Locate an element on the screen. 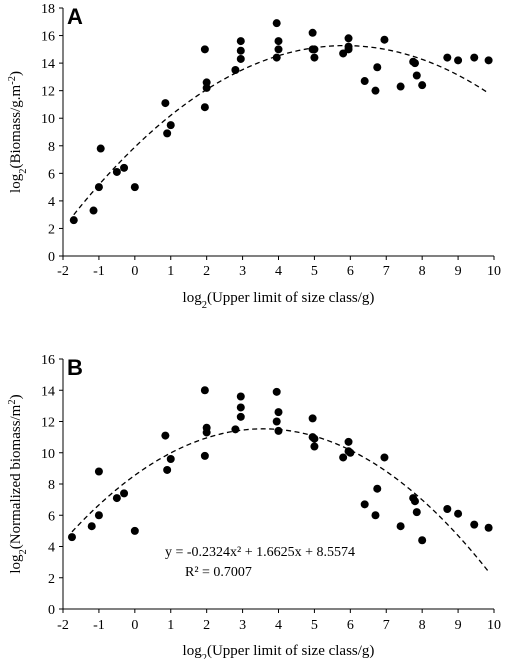 The height and width of the screenshot is (659, 512). panel-label: B is located at coordinates (75, 367).